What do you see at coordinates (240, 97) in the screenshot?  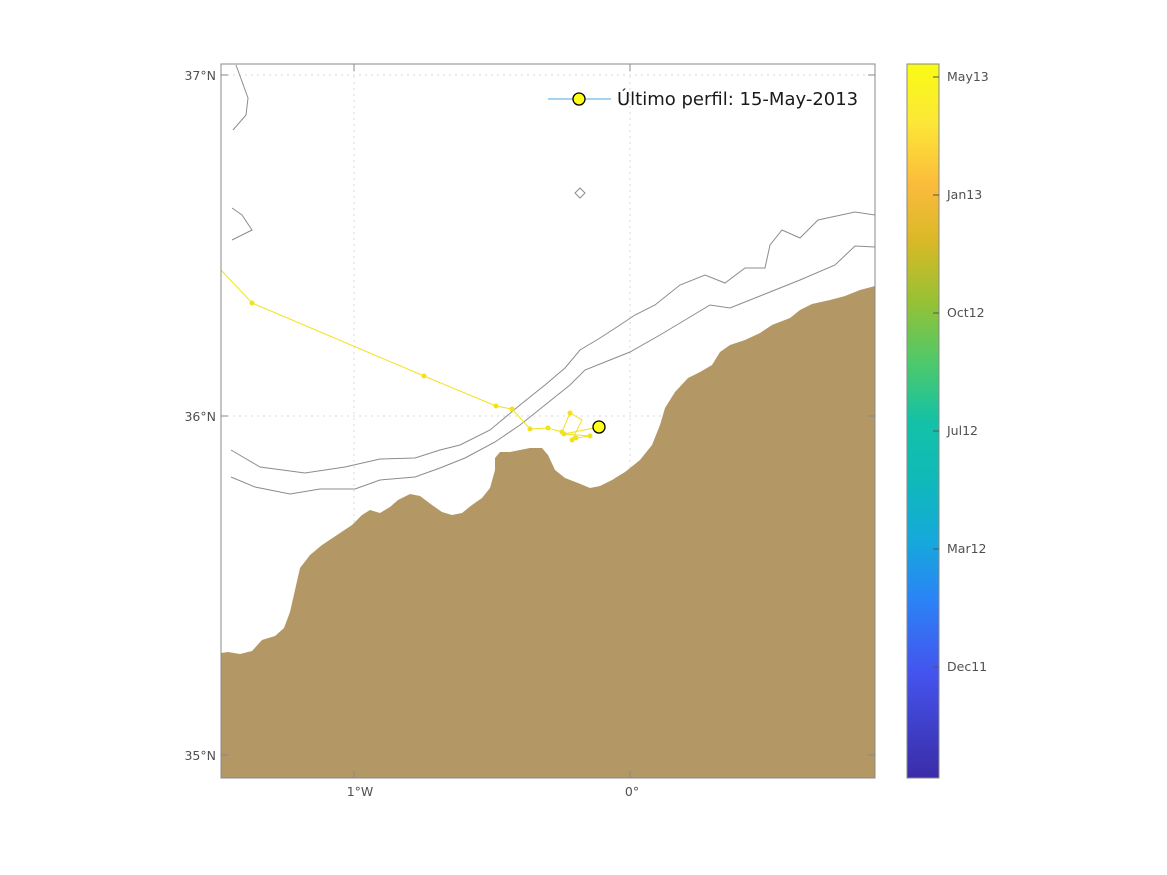 I see `coast-fragment-nw` at bounding box center [240, 97].